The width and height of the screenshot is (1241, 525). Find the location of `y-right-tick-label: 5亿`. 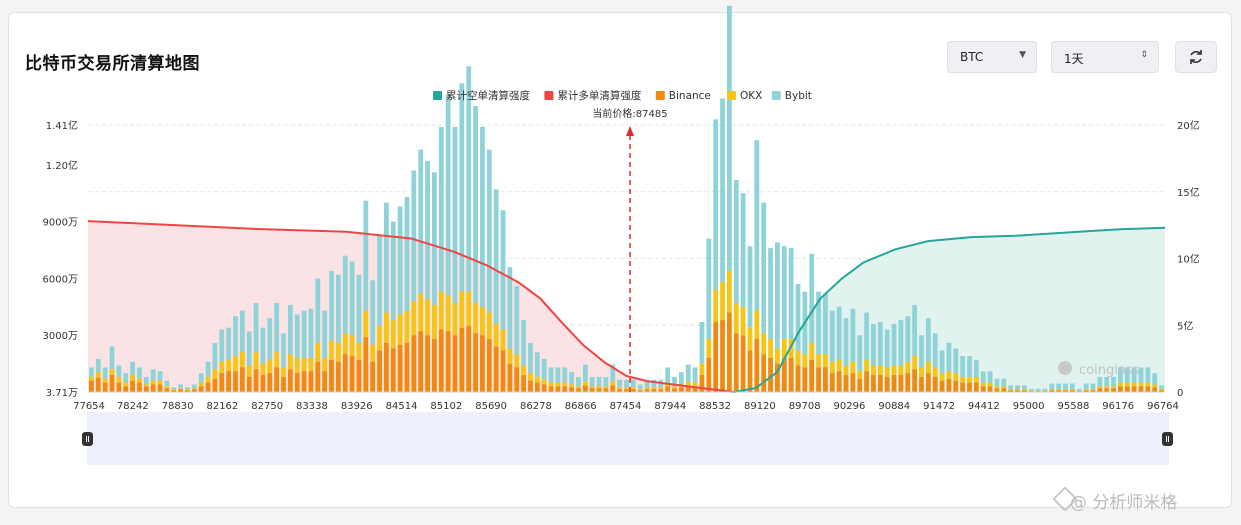

y-right-tick-label: 5亿 is located at coordinates (1185, 325).